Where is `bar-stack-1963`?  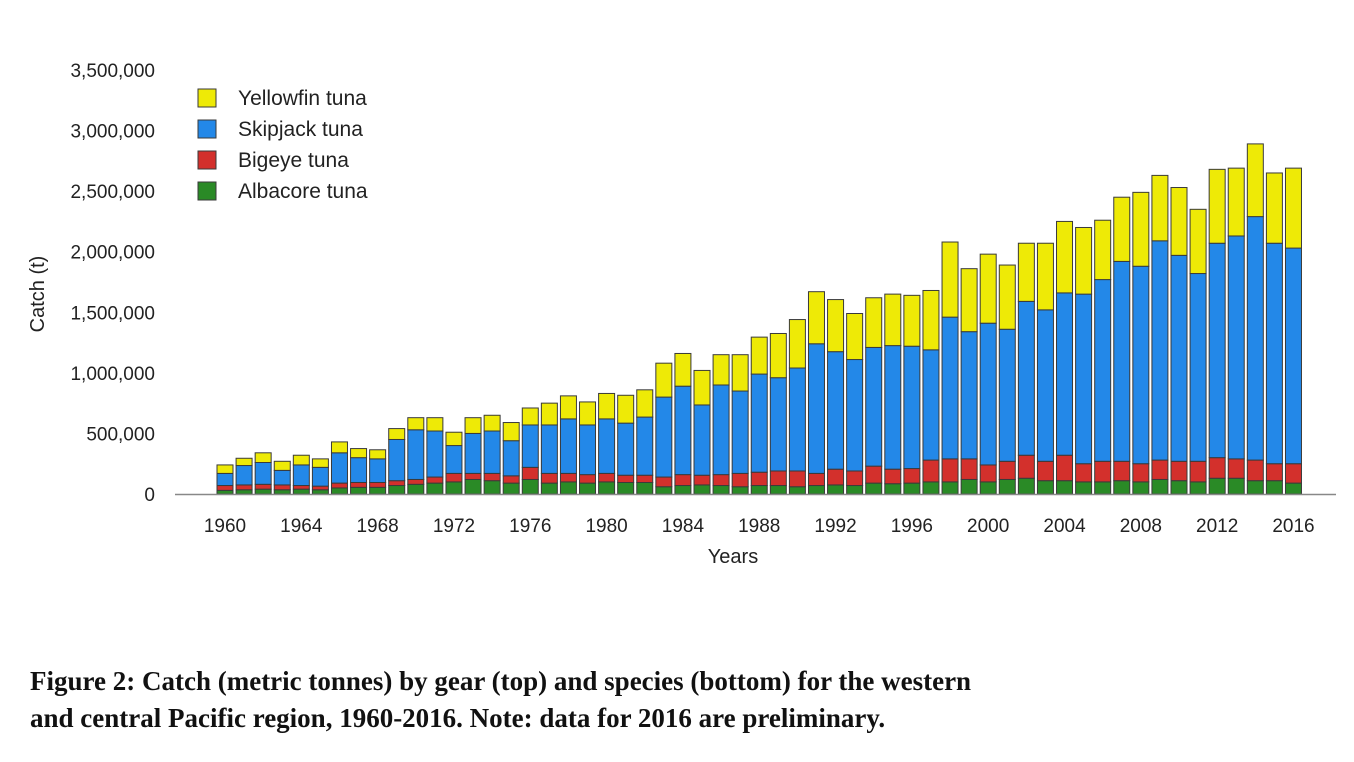
bar-stack-1963 is located at coordinates (282, 477).